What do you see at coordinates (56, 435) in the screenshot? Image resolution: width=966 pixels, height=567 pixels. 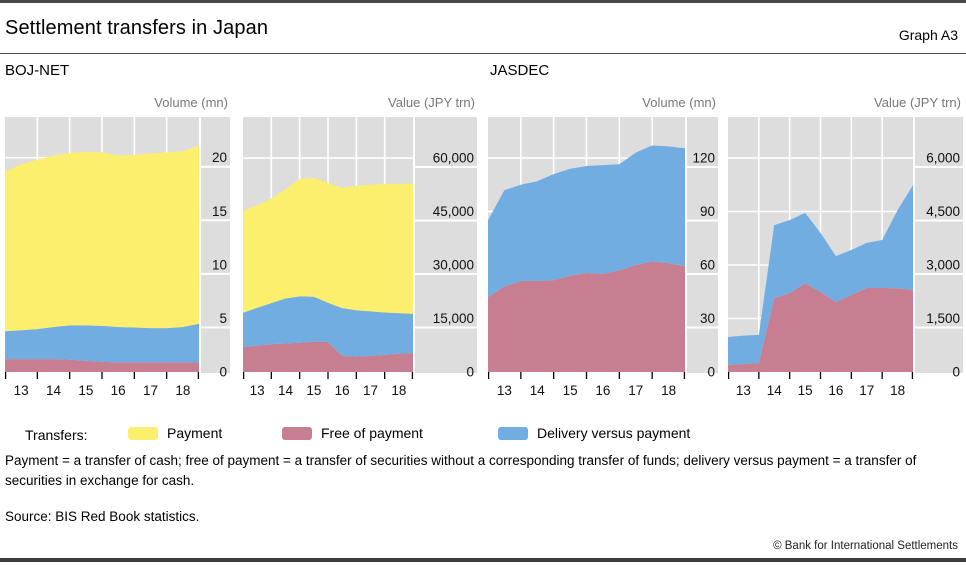 I see `legend-title: Transfers:` at bounding box center [56, 435].